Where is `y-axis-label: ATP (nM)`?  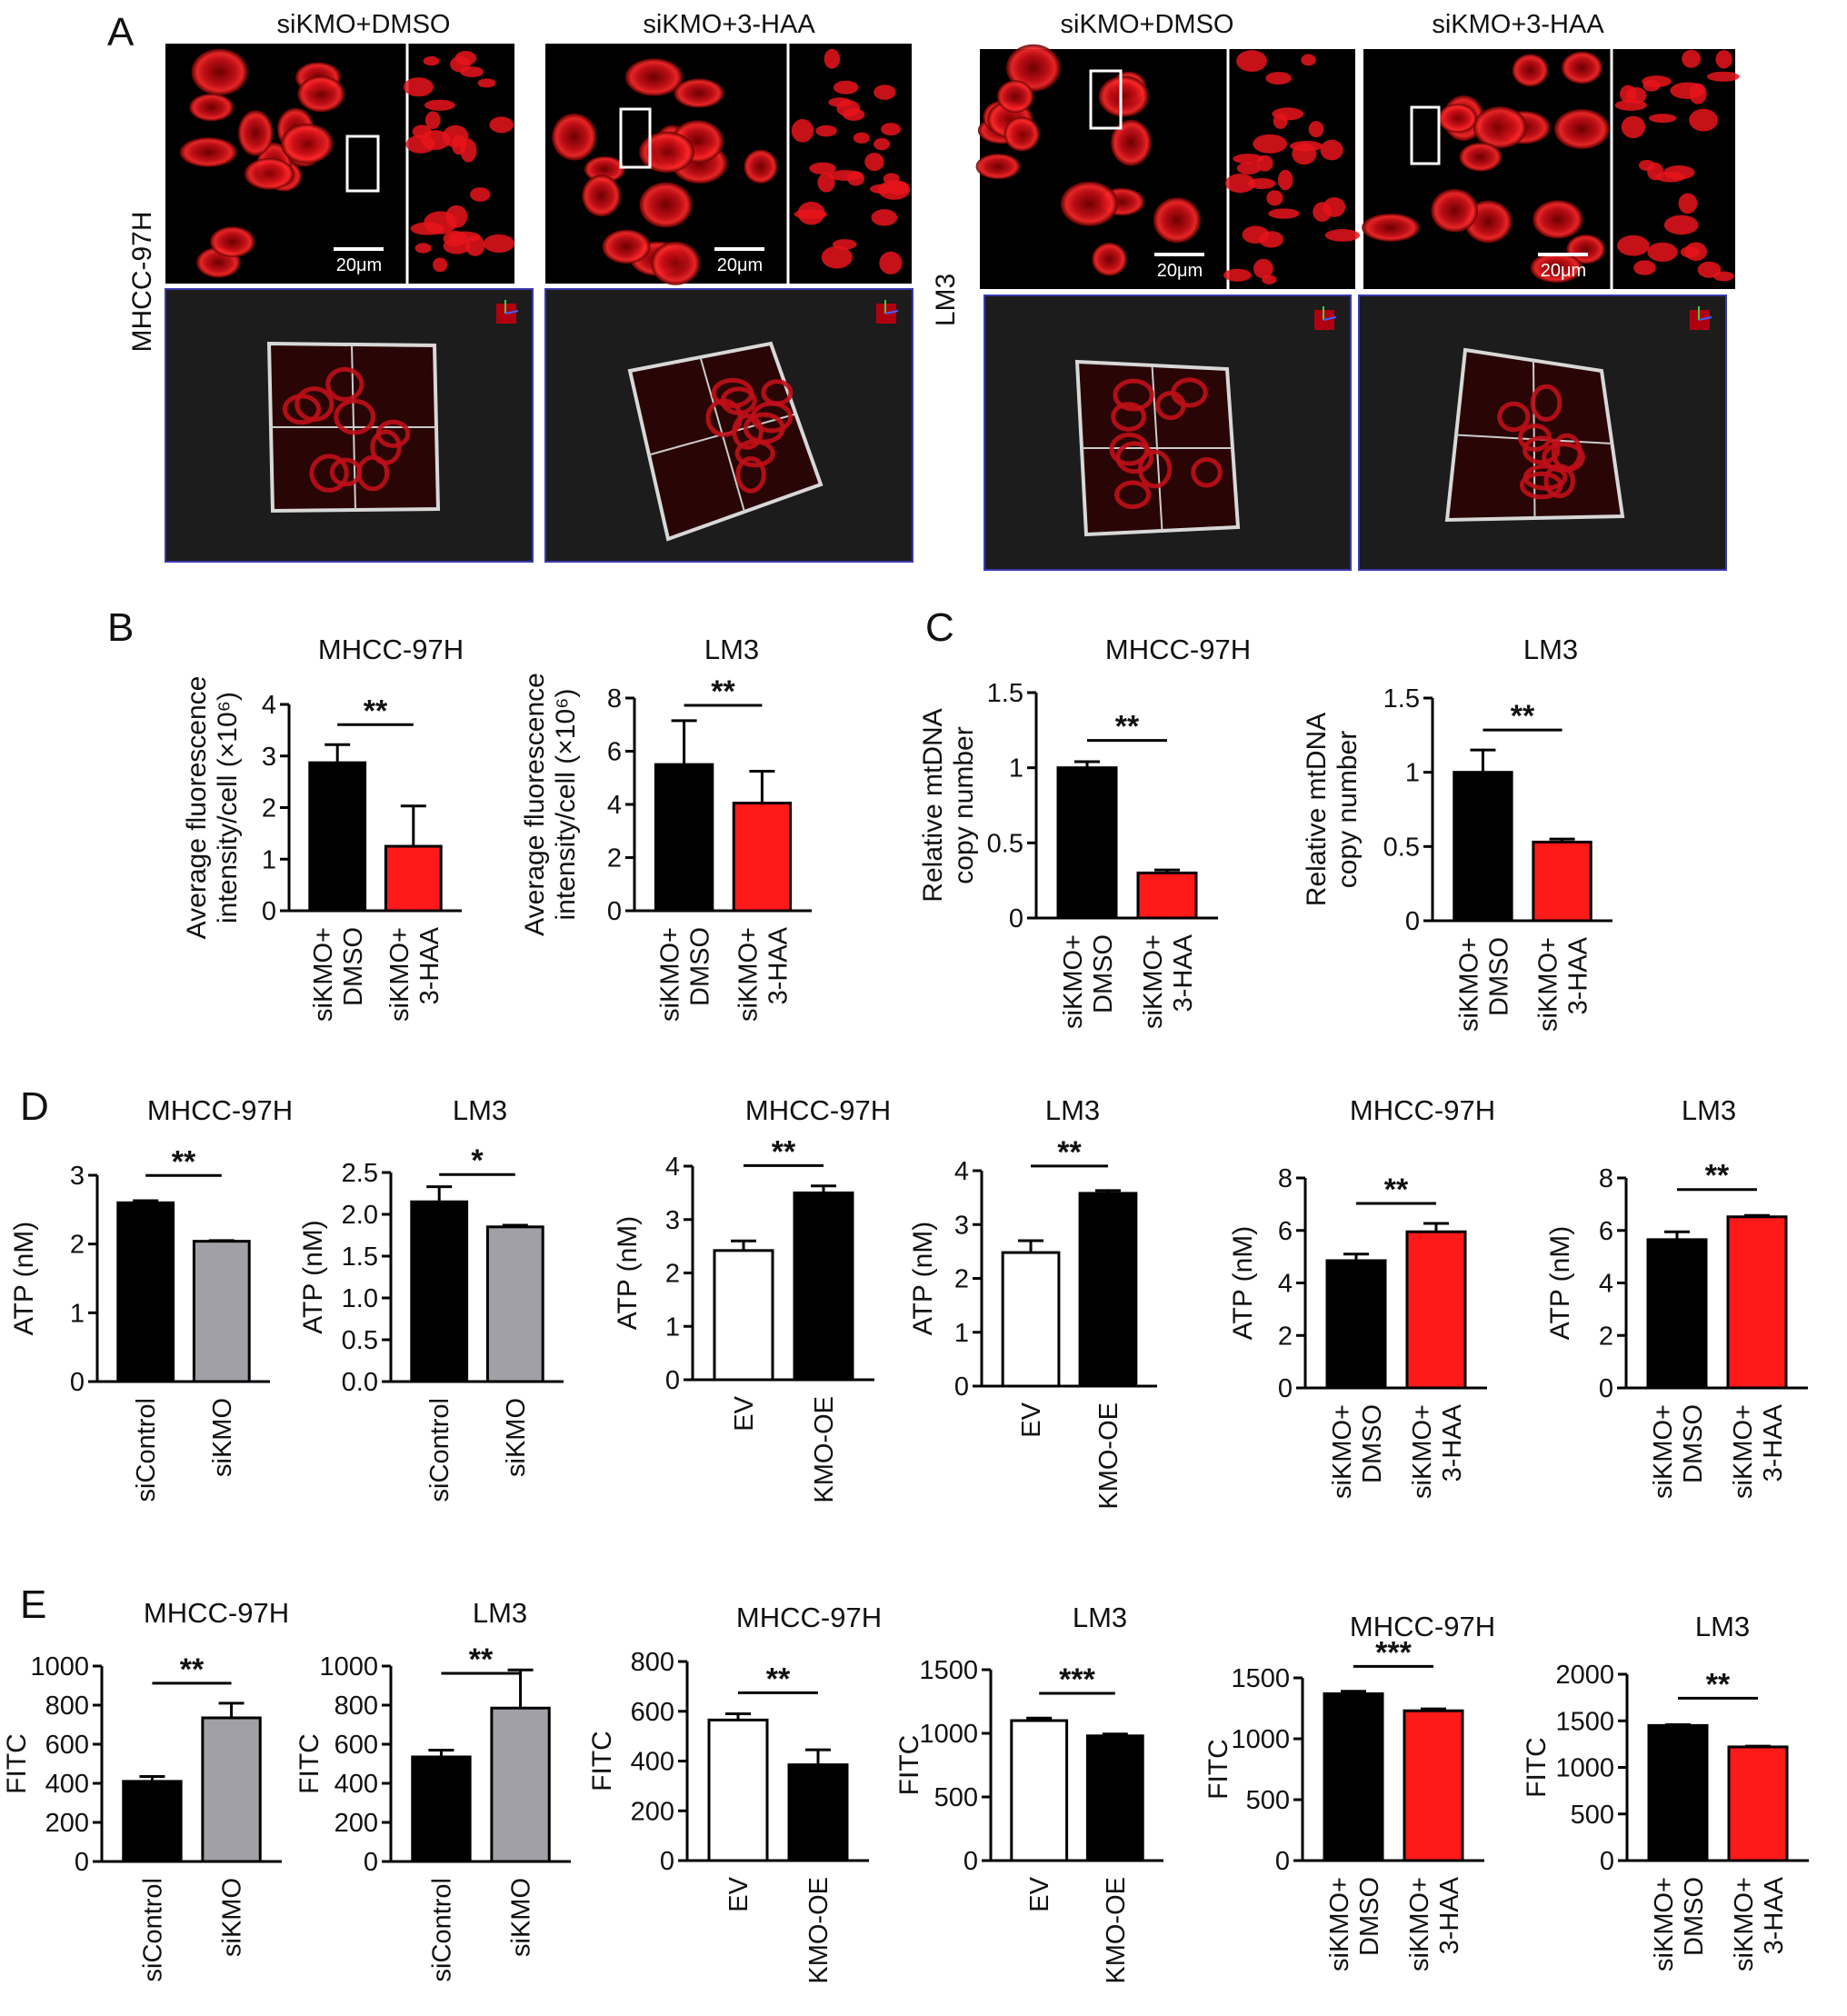
y-axis-label: ATP (nM) is located at coordinates (313, 1277).